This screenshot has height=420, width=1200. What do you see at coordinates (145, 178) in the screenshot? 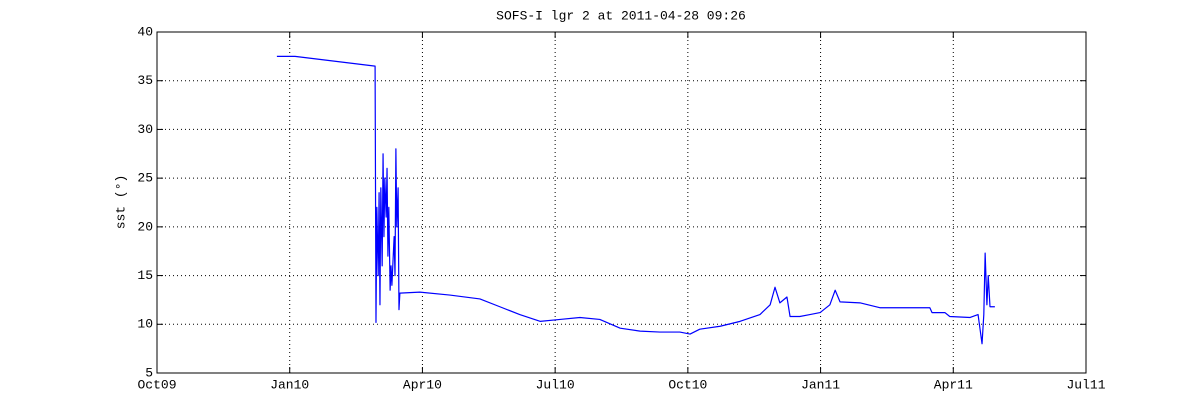
I see `y-tick-label: 25` at bounding box center [145, 178].